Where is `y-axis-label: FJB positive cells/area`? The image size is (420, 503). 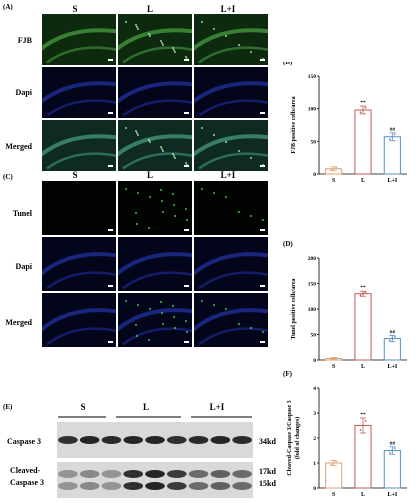
y-axis-label: FJB positive cells/area is located at coordinates (294, 124).